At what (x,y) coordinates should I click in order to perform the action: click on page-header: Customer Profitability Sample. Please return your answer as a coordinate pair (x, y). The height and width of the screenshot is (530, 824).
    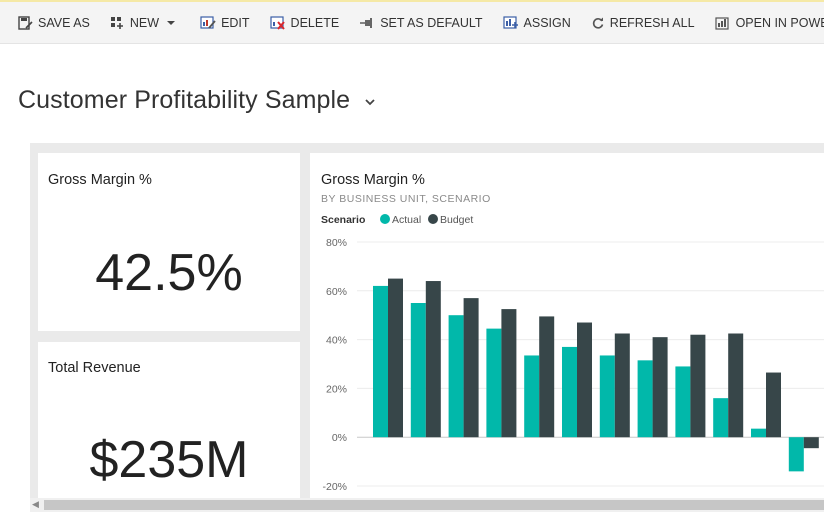
    Looking at the image, I should click on (197, 100).